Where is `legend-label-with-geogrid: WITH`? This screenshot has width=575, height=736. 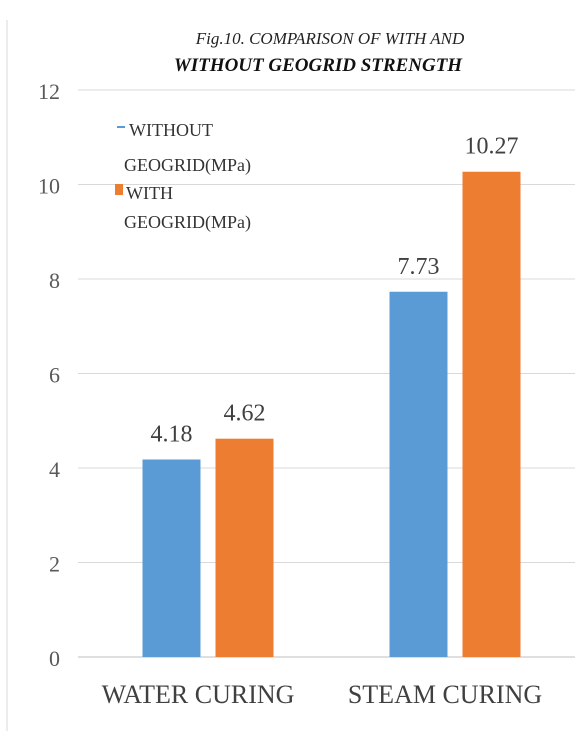
legend-label-with-geogrid: WITH is located at coordinates (149, 193).